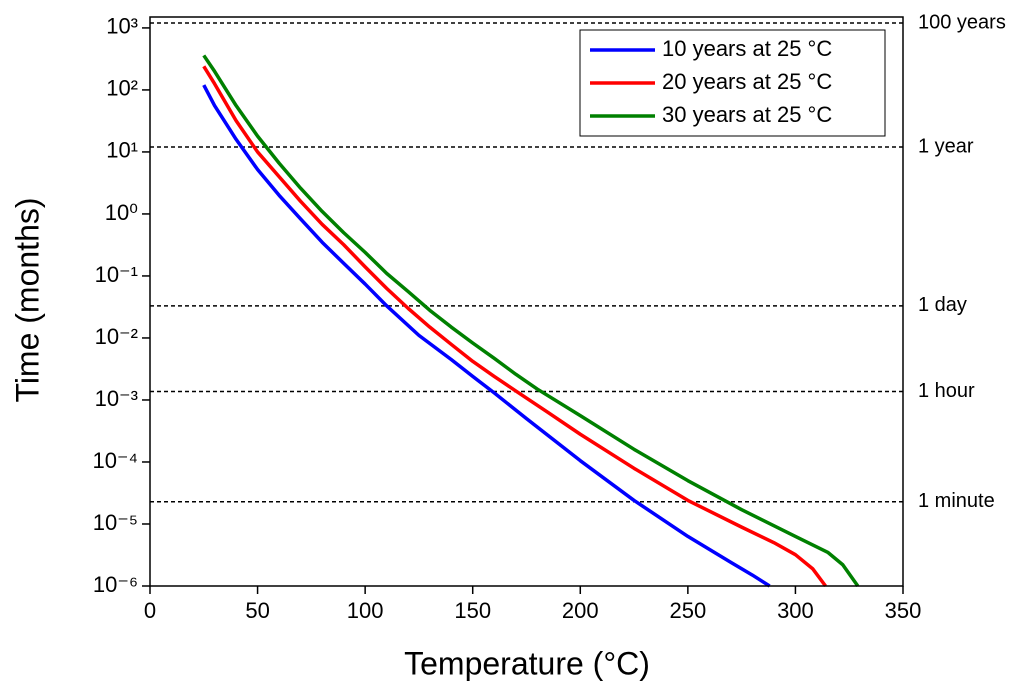  What do you see at coordinates (795, 610) in the screenshot?
I see `x-tick-label: 300` at bounding box center [795, 610].